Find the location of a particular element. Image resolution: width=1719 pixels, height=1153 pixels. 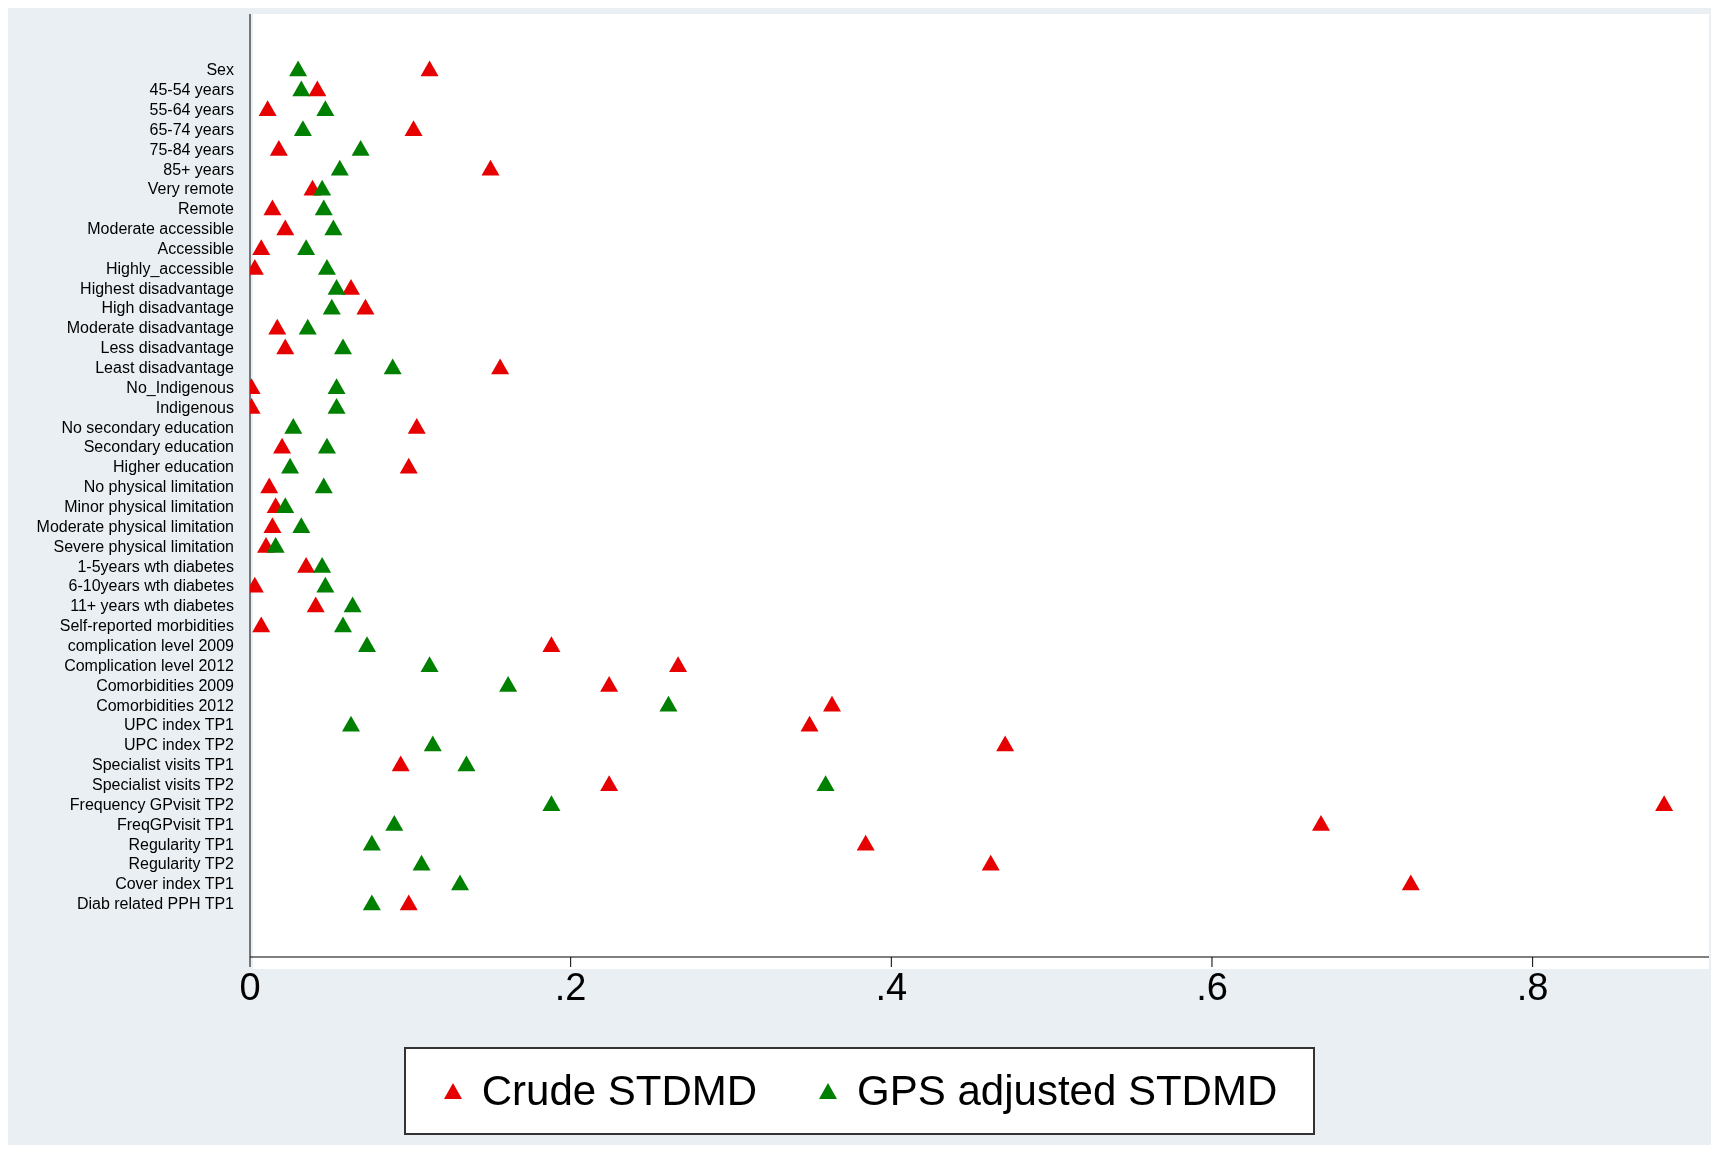

y-tick-label: Very remote is located at coordinates (191, 189).